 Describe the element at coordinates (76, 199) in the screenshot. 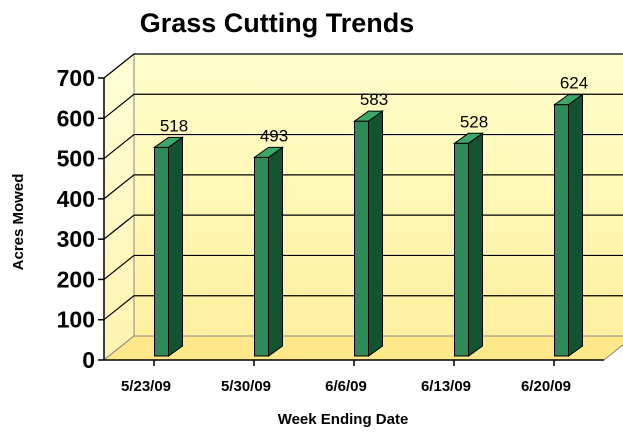

I see `y-tick-label: 400` at that location.